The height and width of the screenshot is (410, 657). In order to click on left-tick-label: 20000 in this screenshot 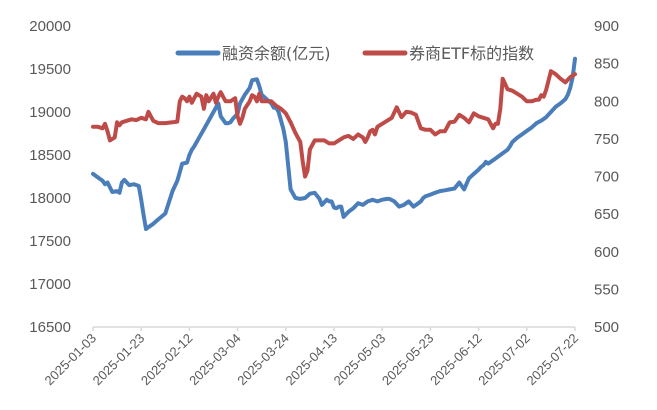, I will do `click(50, 26)`.